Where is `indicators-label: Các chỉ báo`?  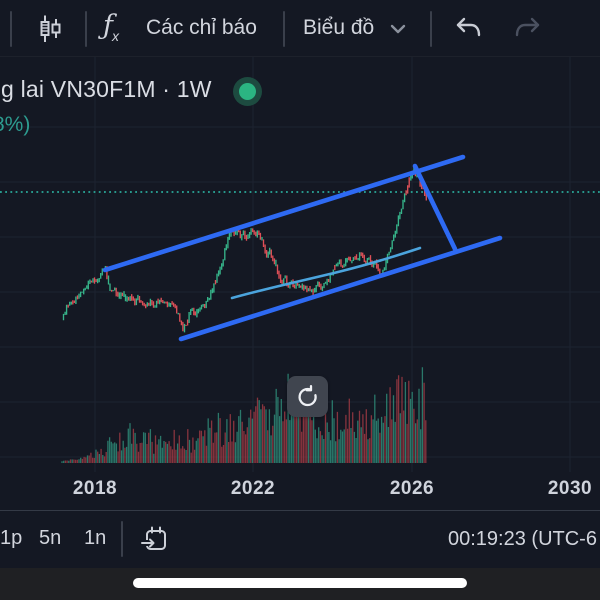
indicators-label: Các chỉ báo is located at coordinates (201, 27).